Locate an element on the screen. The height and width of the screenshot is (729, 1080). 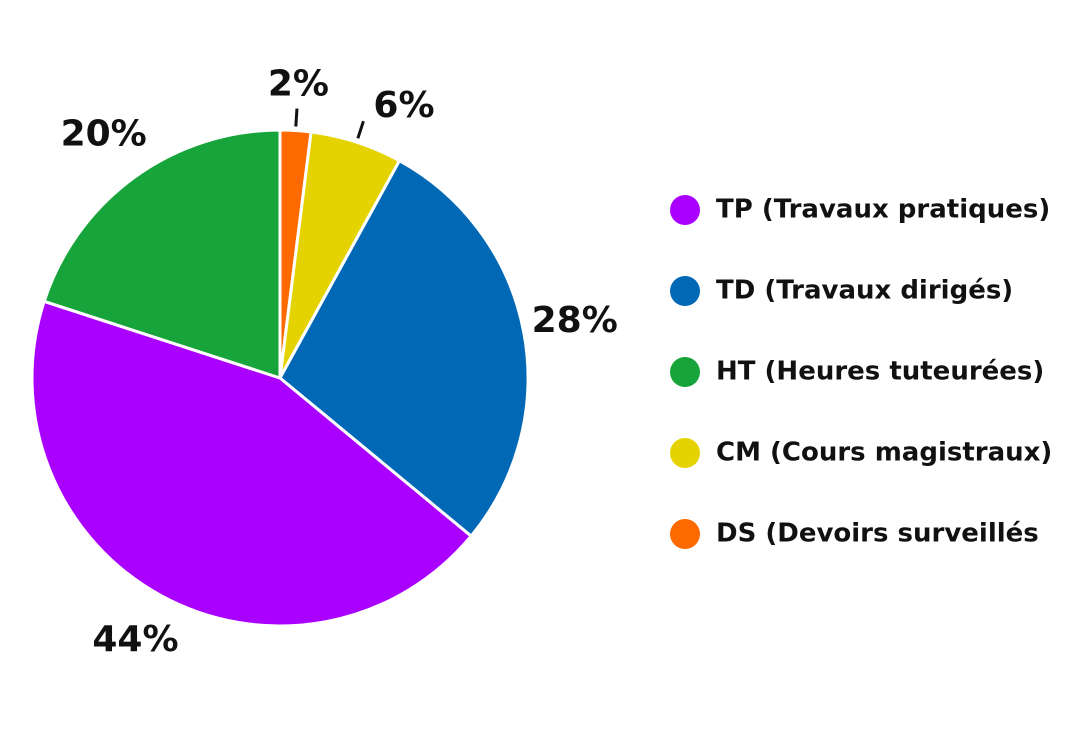
data-label: 28% is located at coordinates (575, 320).